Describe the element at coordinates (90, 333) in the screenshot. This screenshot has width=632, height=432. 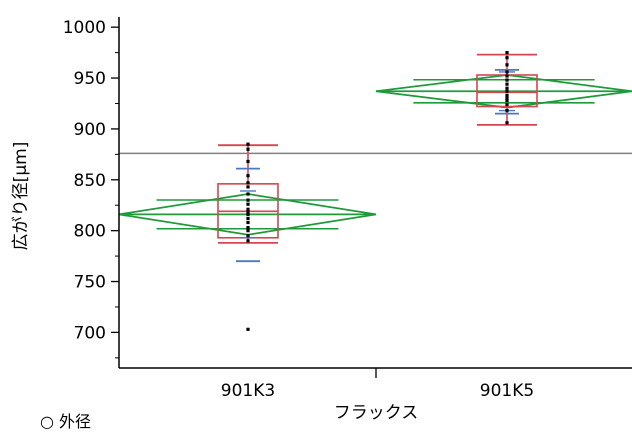
I see `y-tick-label: 700` at that location.